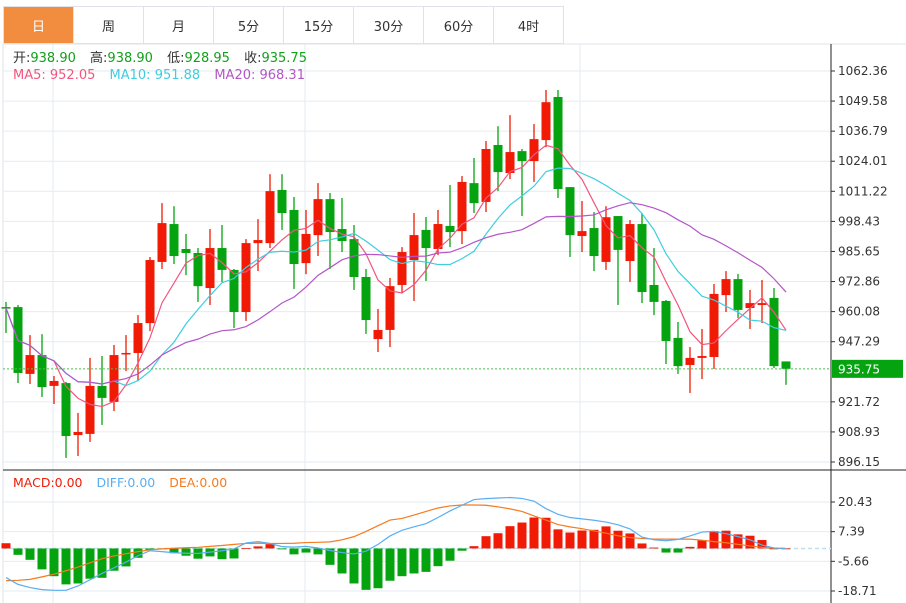  What do you see at coordinates (867, 368) in the screenshot?
I see `current-price-badge` at bounding box center [867, 368].